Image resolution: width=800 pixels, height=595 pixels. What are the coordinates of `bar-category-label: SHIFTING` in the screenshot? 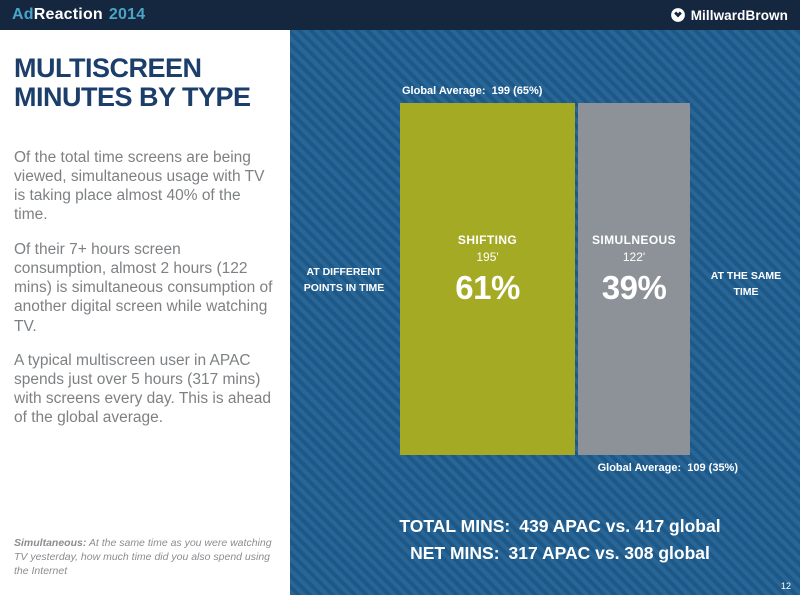 It's located at (487, 240).